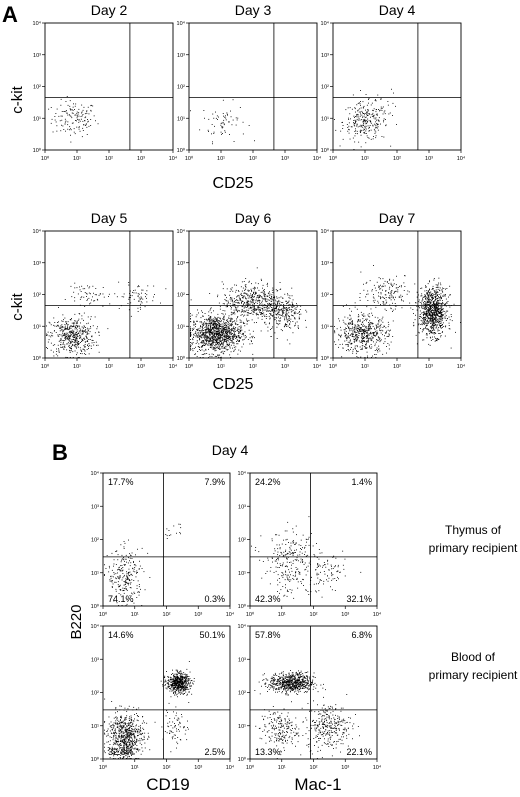 This screenshot has width=520, height=797. What do you see at coordinates (181, 231) in the screenshot?
I see `y-tick-label: 10⁴` at bounding box center [181, 231].